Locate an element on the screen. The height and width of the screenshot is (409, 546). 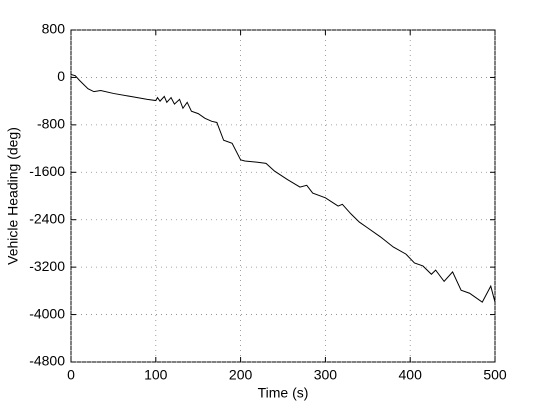
y-axis-label: Vehicle Heading (deg) is located at coordinates (13, 196).